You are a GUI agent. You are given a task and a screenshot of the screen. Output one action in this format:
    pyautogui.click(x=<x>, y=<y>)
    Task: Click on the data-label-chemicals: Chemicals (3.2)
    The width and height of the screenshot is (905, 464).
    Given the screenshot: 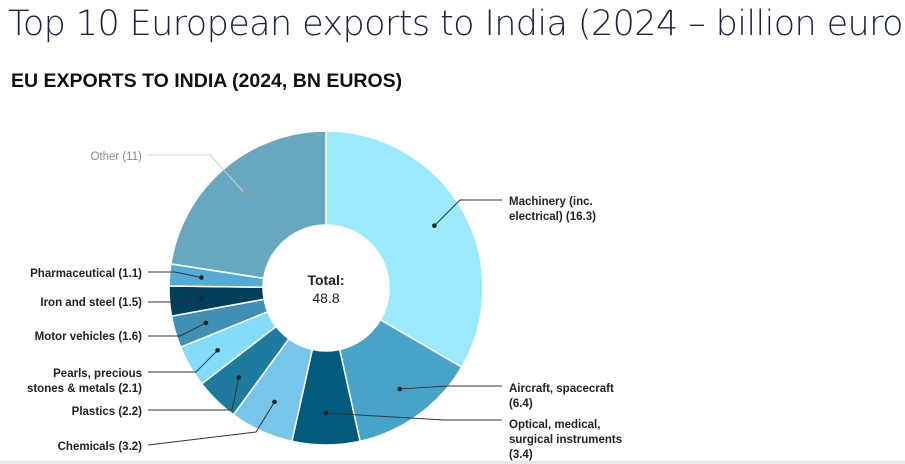 What is the action you would take?
    pyautogui.click(x=100, y=447)
    